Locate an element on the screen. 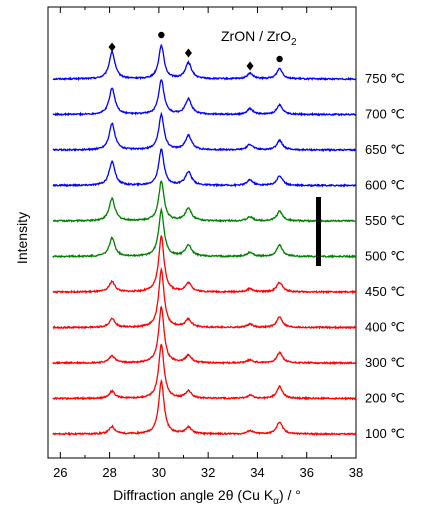 The height and width of the screenshot is (508, 440). x-tick-label: 36 is located at coordinates (306, 472).